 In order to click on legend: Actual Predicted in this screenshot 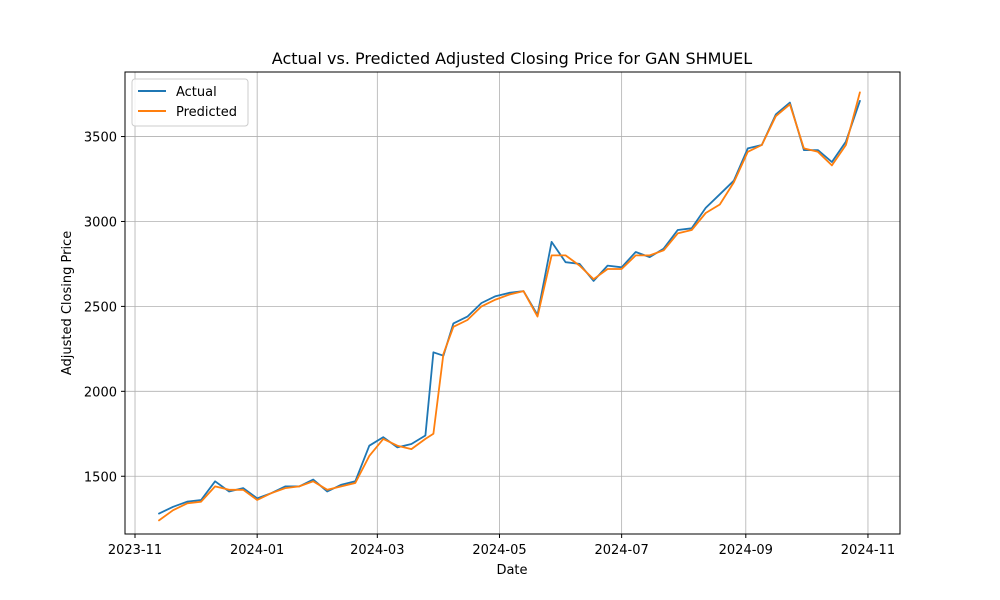, I will do `click(190, 102)`.